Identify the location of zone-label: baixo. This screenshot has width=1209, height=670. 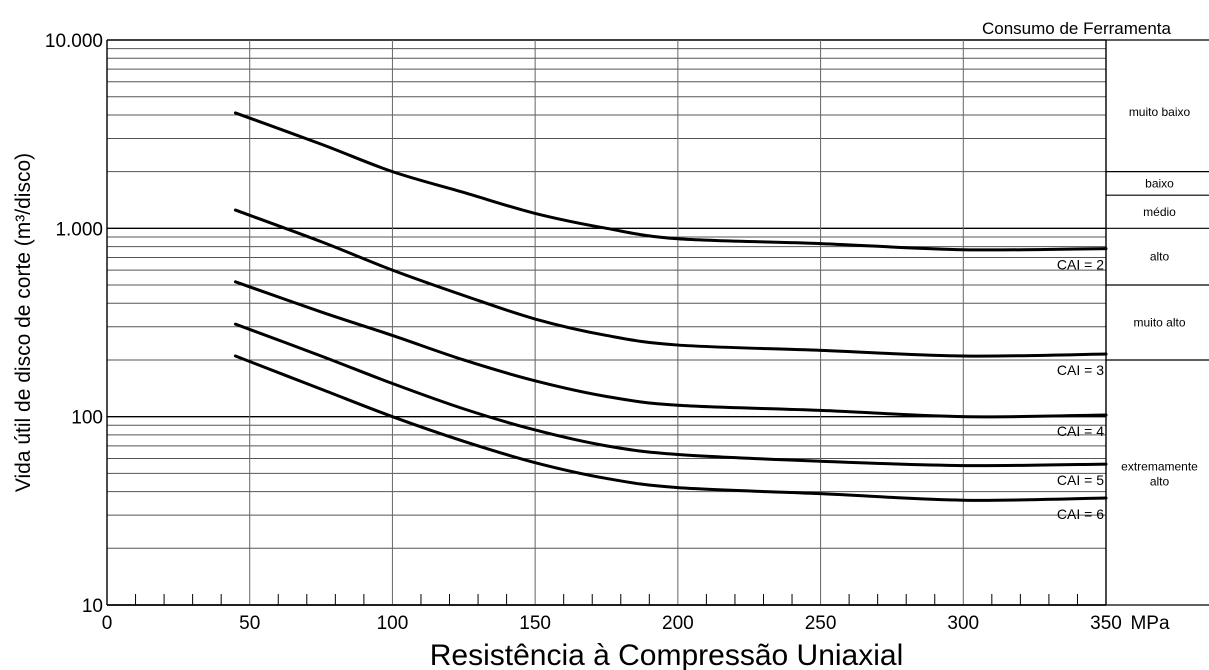
(1159, 183).